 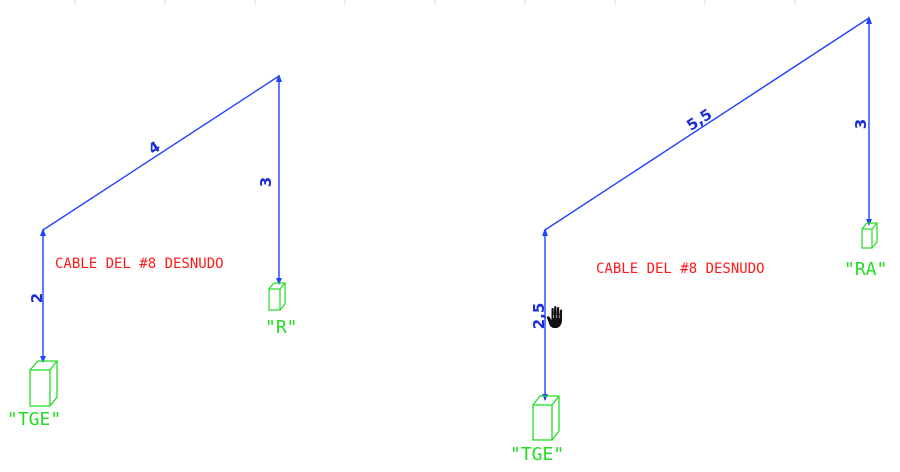 I want to click on right-ra-box, so click(x=869, y=235).